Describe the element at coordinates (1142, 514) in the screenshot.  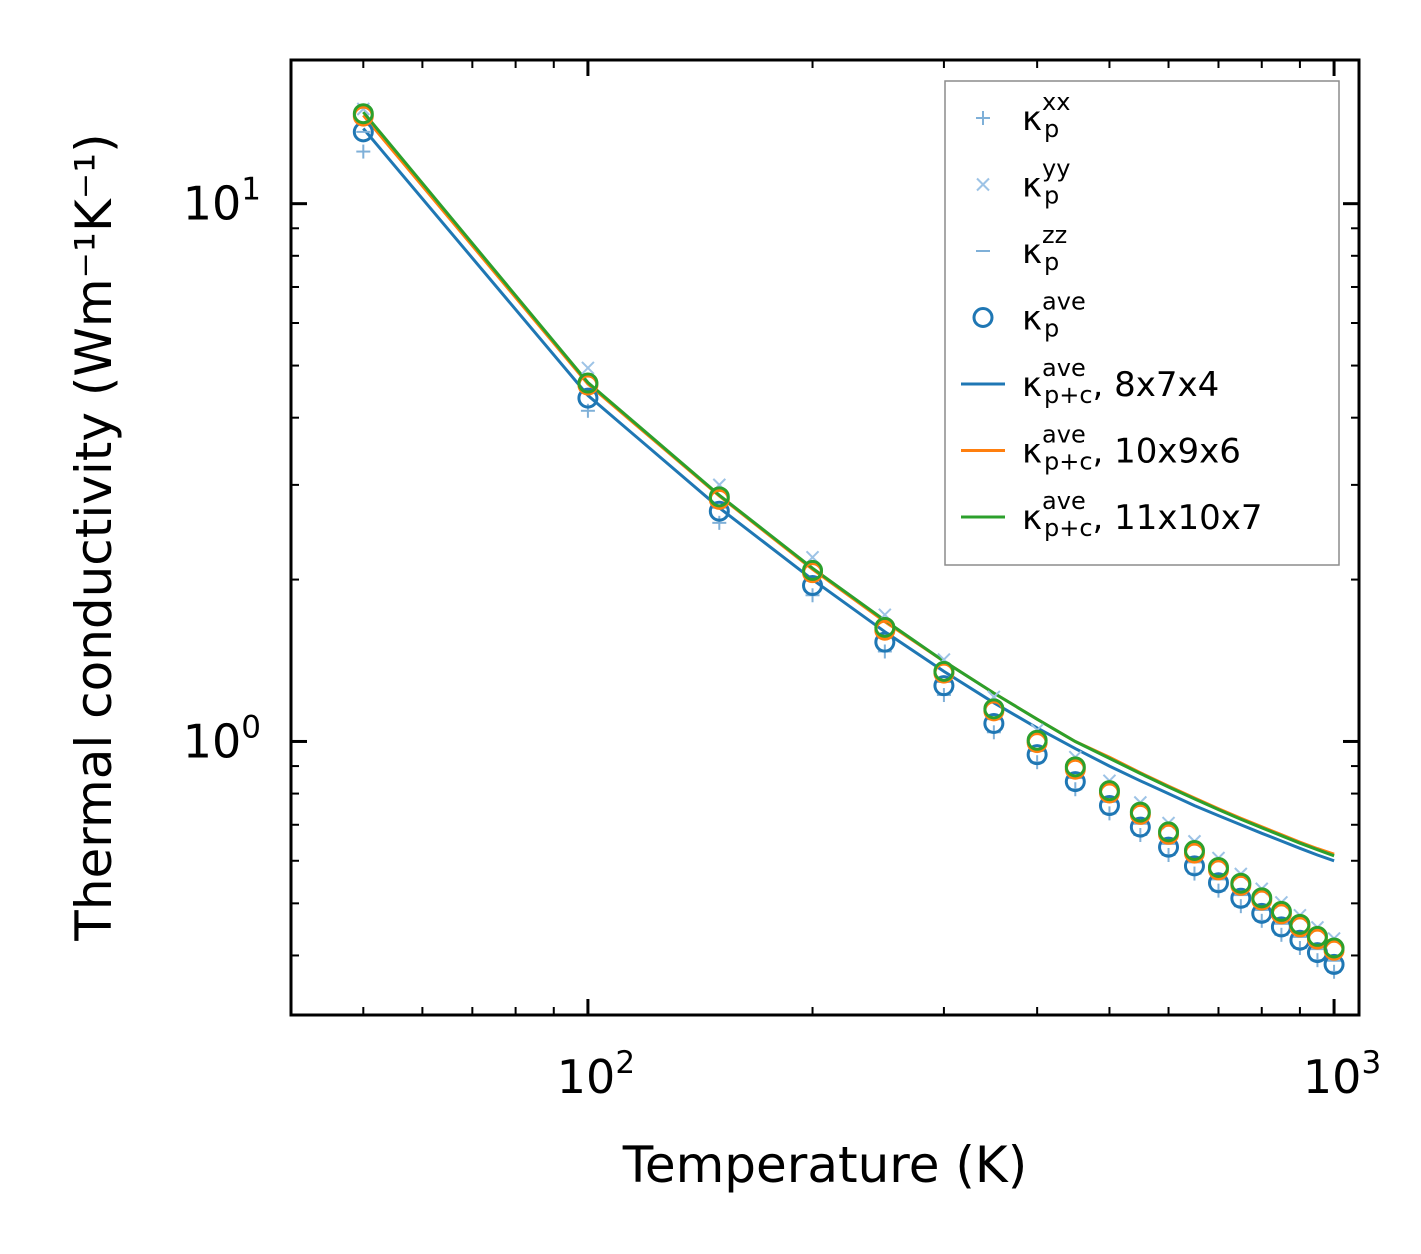
I see `legend-label: κave p+c, 11x10x7` at that location.